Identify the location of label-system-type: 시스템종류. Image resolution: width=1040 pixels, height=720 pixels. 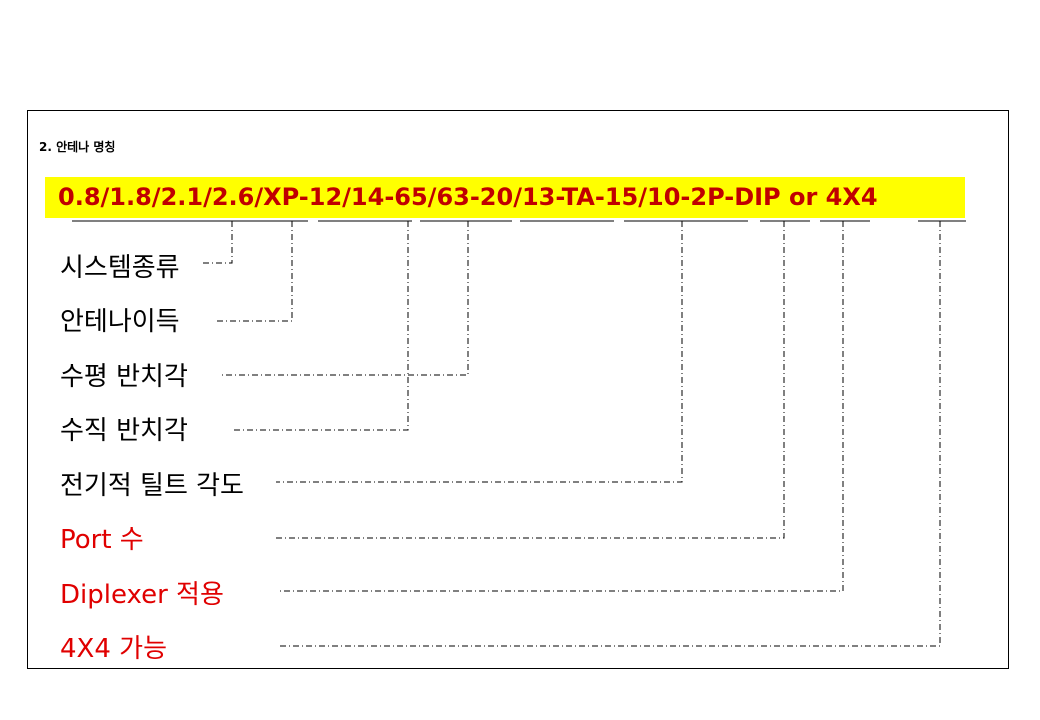
(120, 268).